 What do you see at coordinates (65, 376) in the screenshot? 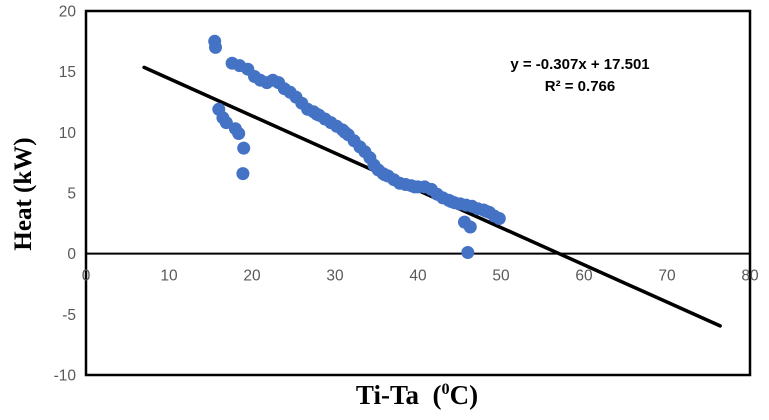
I see `y-tick-label: -10` at bounding box center [65, 376].